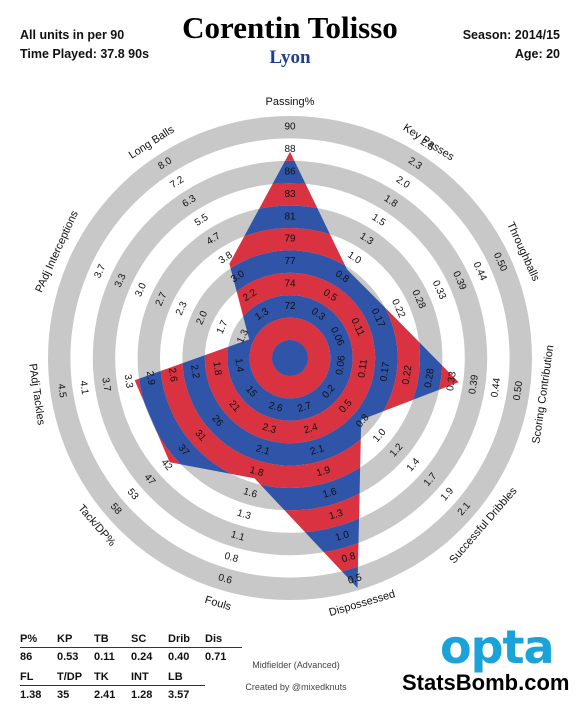  What do you see at coordinates (105, 694) in the screenshot?
I see `stat-value-2: 2.41` at bounding box center [105, 694].